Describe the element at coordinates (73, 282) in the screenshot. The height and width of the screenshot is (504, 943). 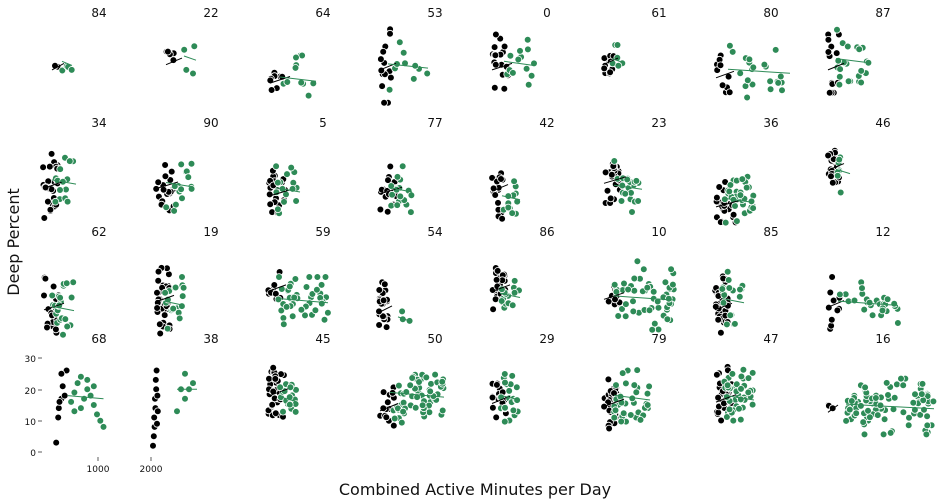
I see `facet-panel-62: 62` at that location.